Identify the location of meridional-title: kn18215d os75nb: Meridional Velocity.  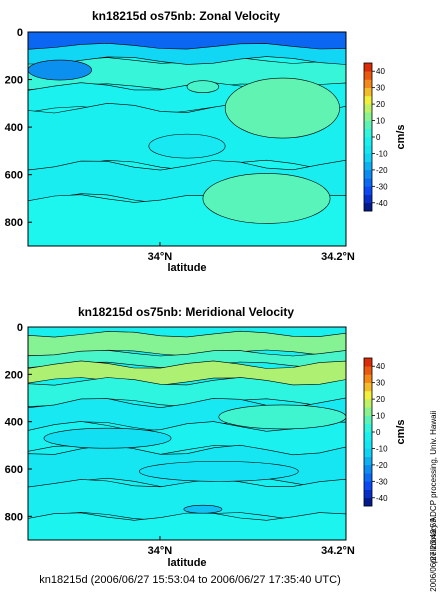
(186, 312).